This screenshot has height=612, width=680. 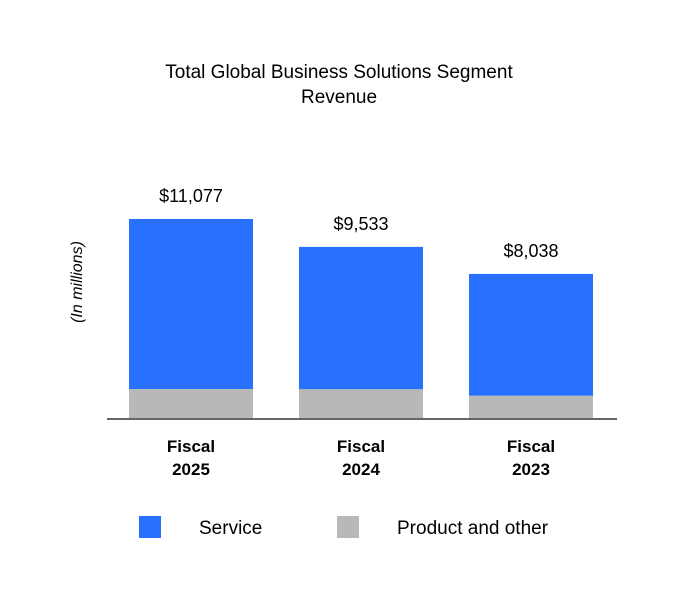 What do you see at coordinates (361, 458) in the screenshot?
I see `x-tick-labels: Fiscal 2025 Fiscal 2024 Fiscal 2023` at bounding box center [361, 458].